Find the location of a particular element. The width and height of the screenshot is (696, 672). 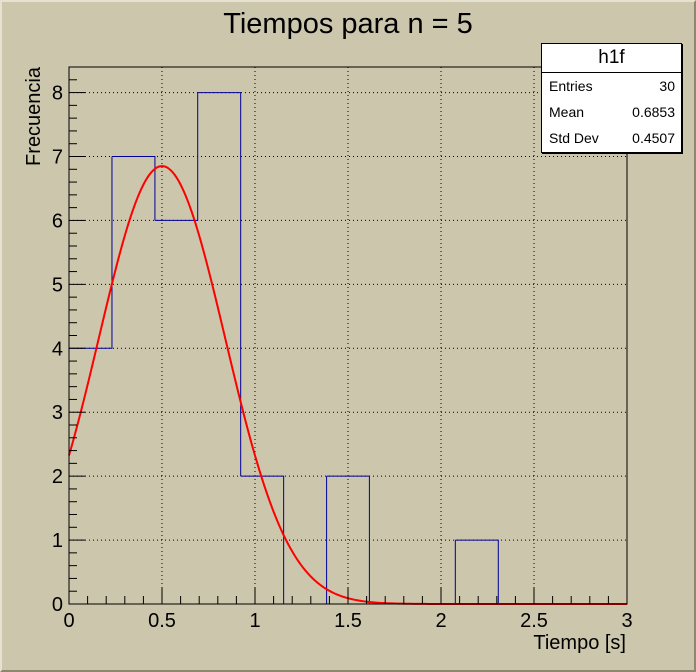

stats-title: h1f is located at coordinates (611, 58).